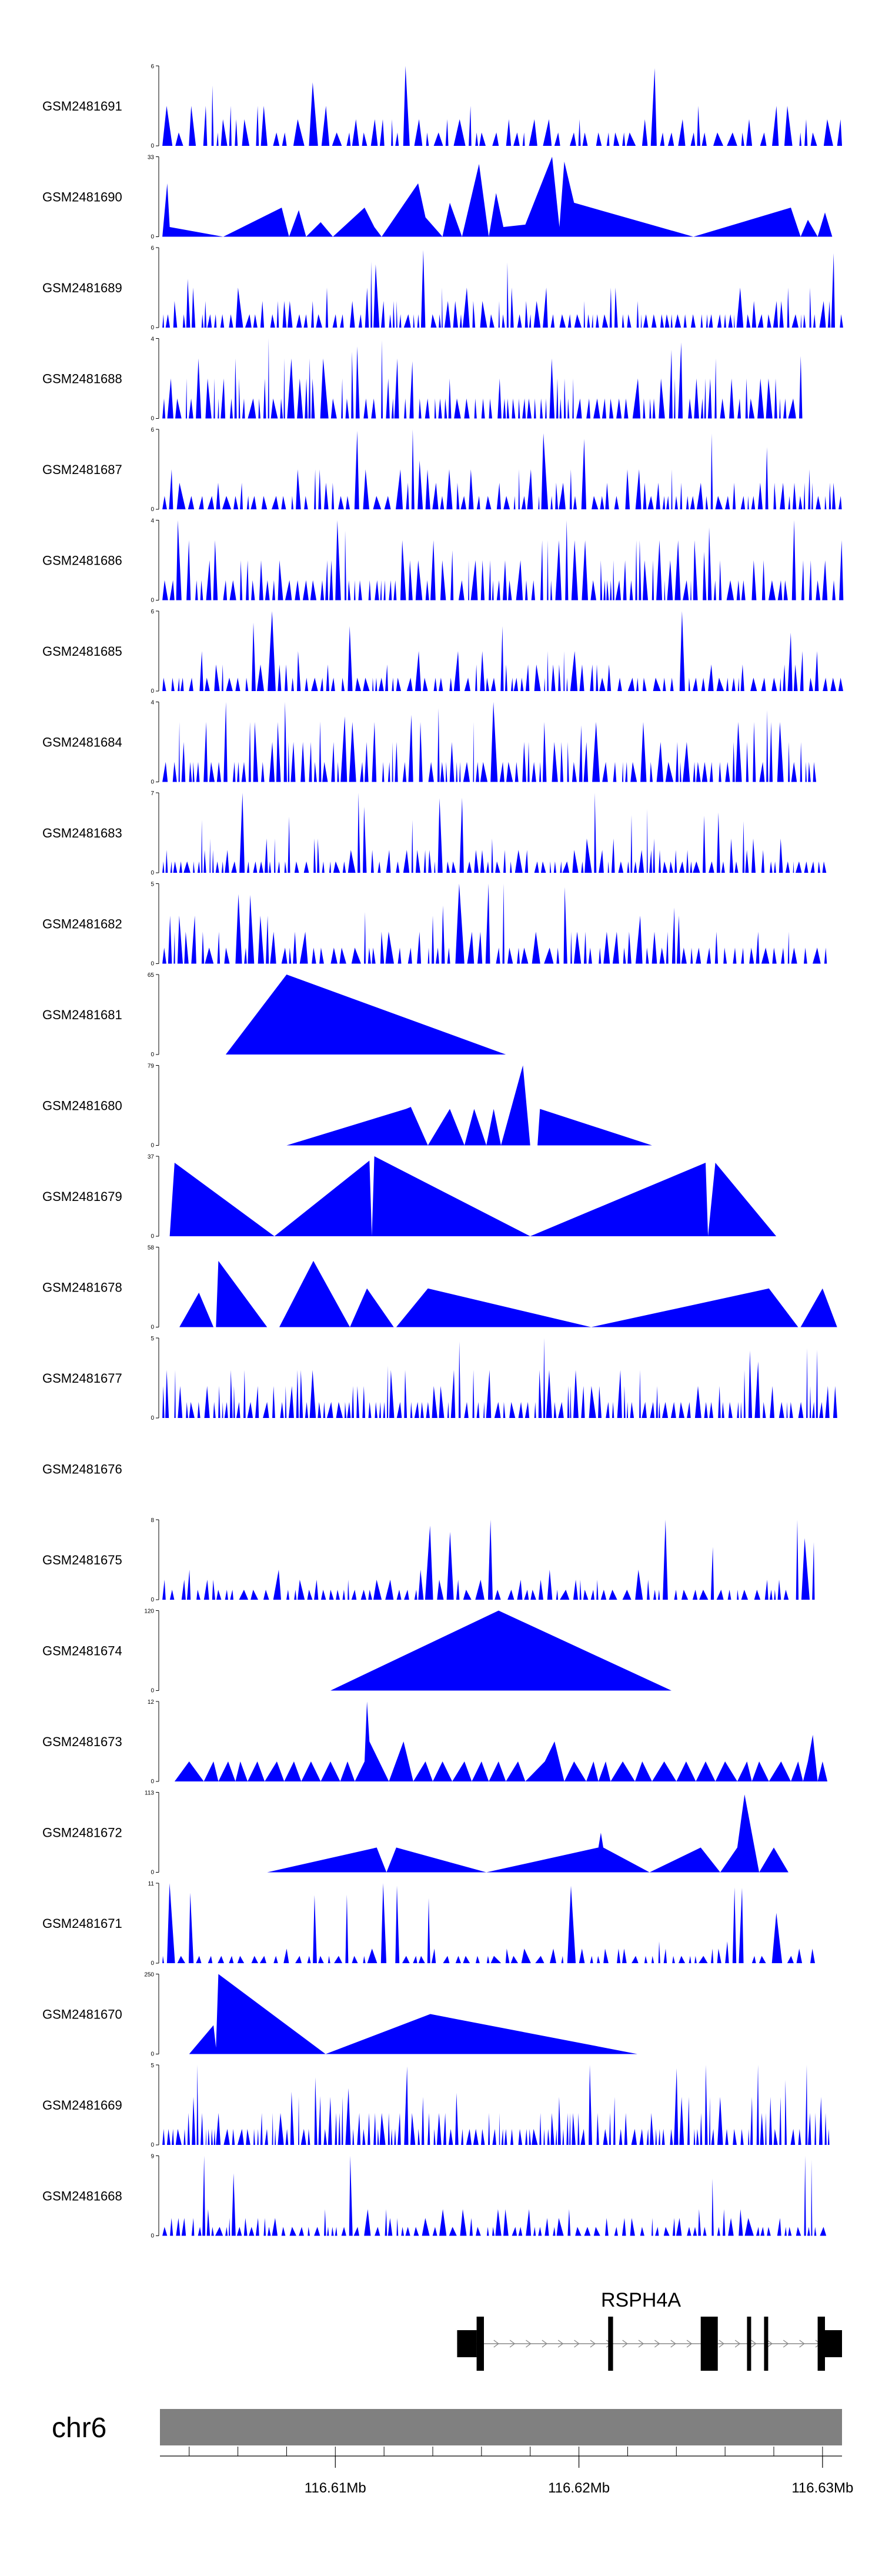 The width and height of the screenshot is (882, 2576). What do you see at coordinates (151, 1066) in the screenshot?
I see `y-axis-max-label: 79` at bounding box center [151, 1066].